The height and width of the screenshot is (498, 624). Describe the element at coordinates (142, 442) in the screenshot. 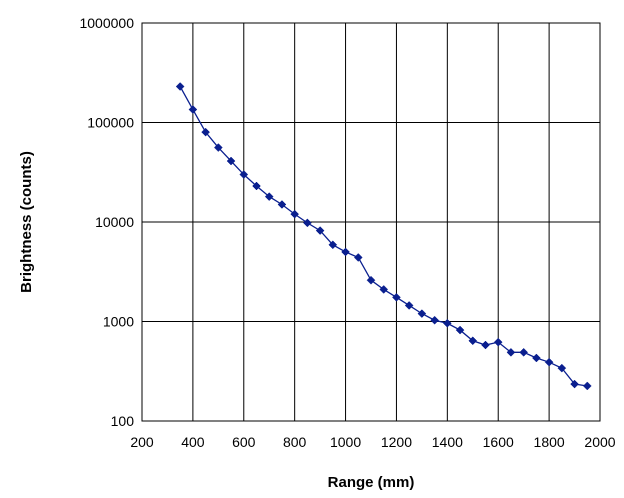

I see `x-tick-label-0: 200` at that location.